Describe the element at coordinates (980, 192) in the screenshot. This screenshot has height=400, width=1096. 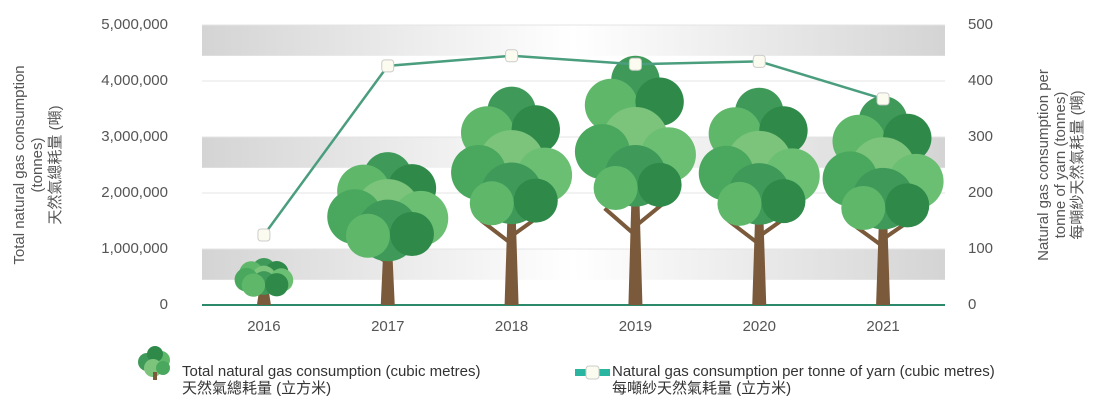
I see `y2-tick-label: 200` at that location.